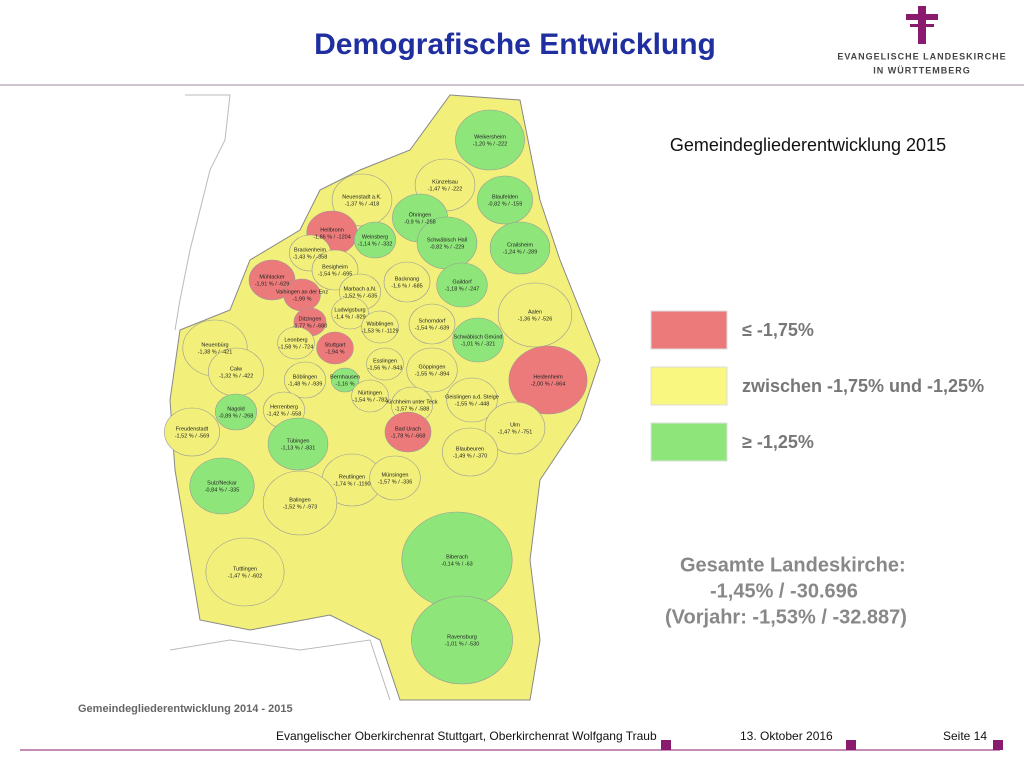  What do you see at coordinates (462, 289) in the screenshot?
I see `district-value: -1,18 % / -247` at bounding box center [462, 289].